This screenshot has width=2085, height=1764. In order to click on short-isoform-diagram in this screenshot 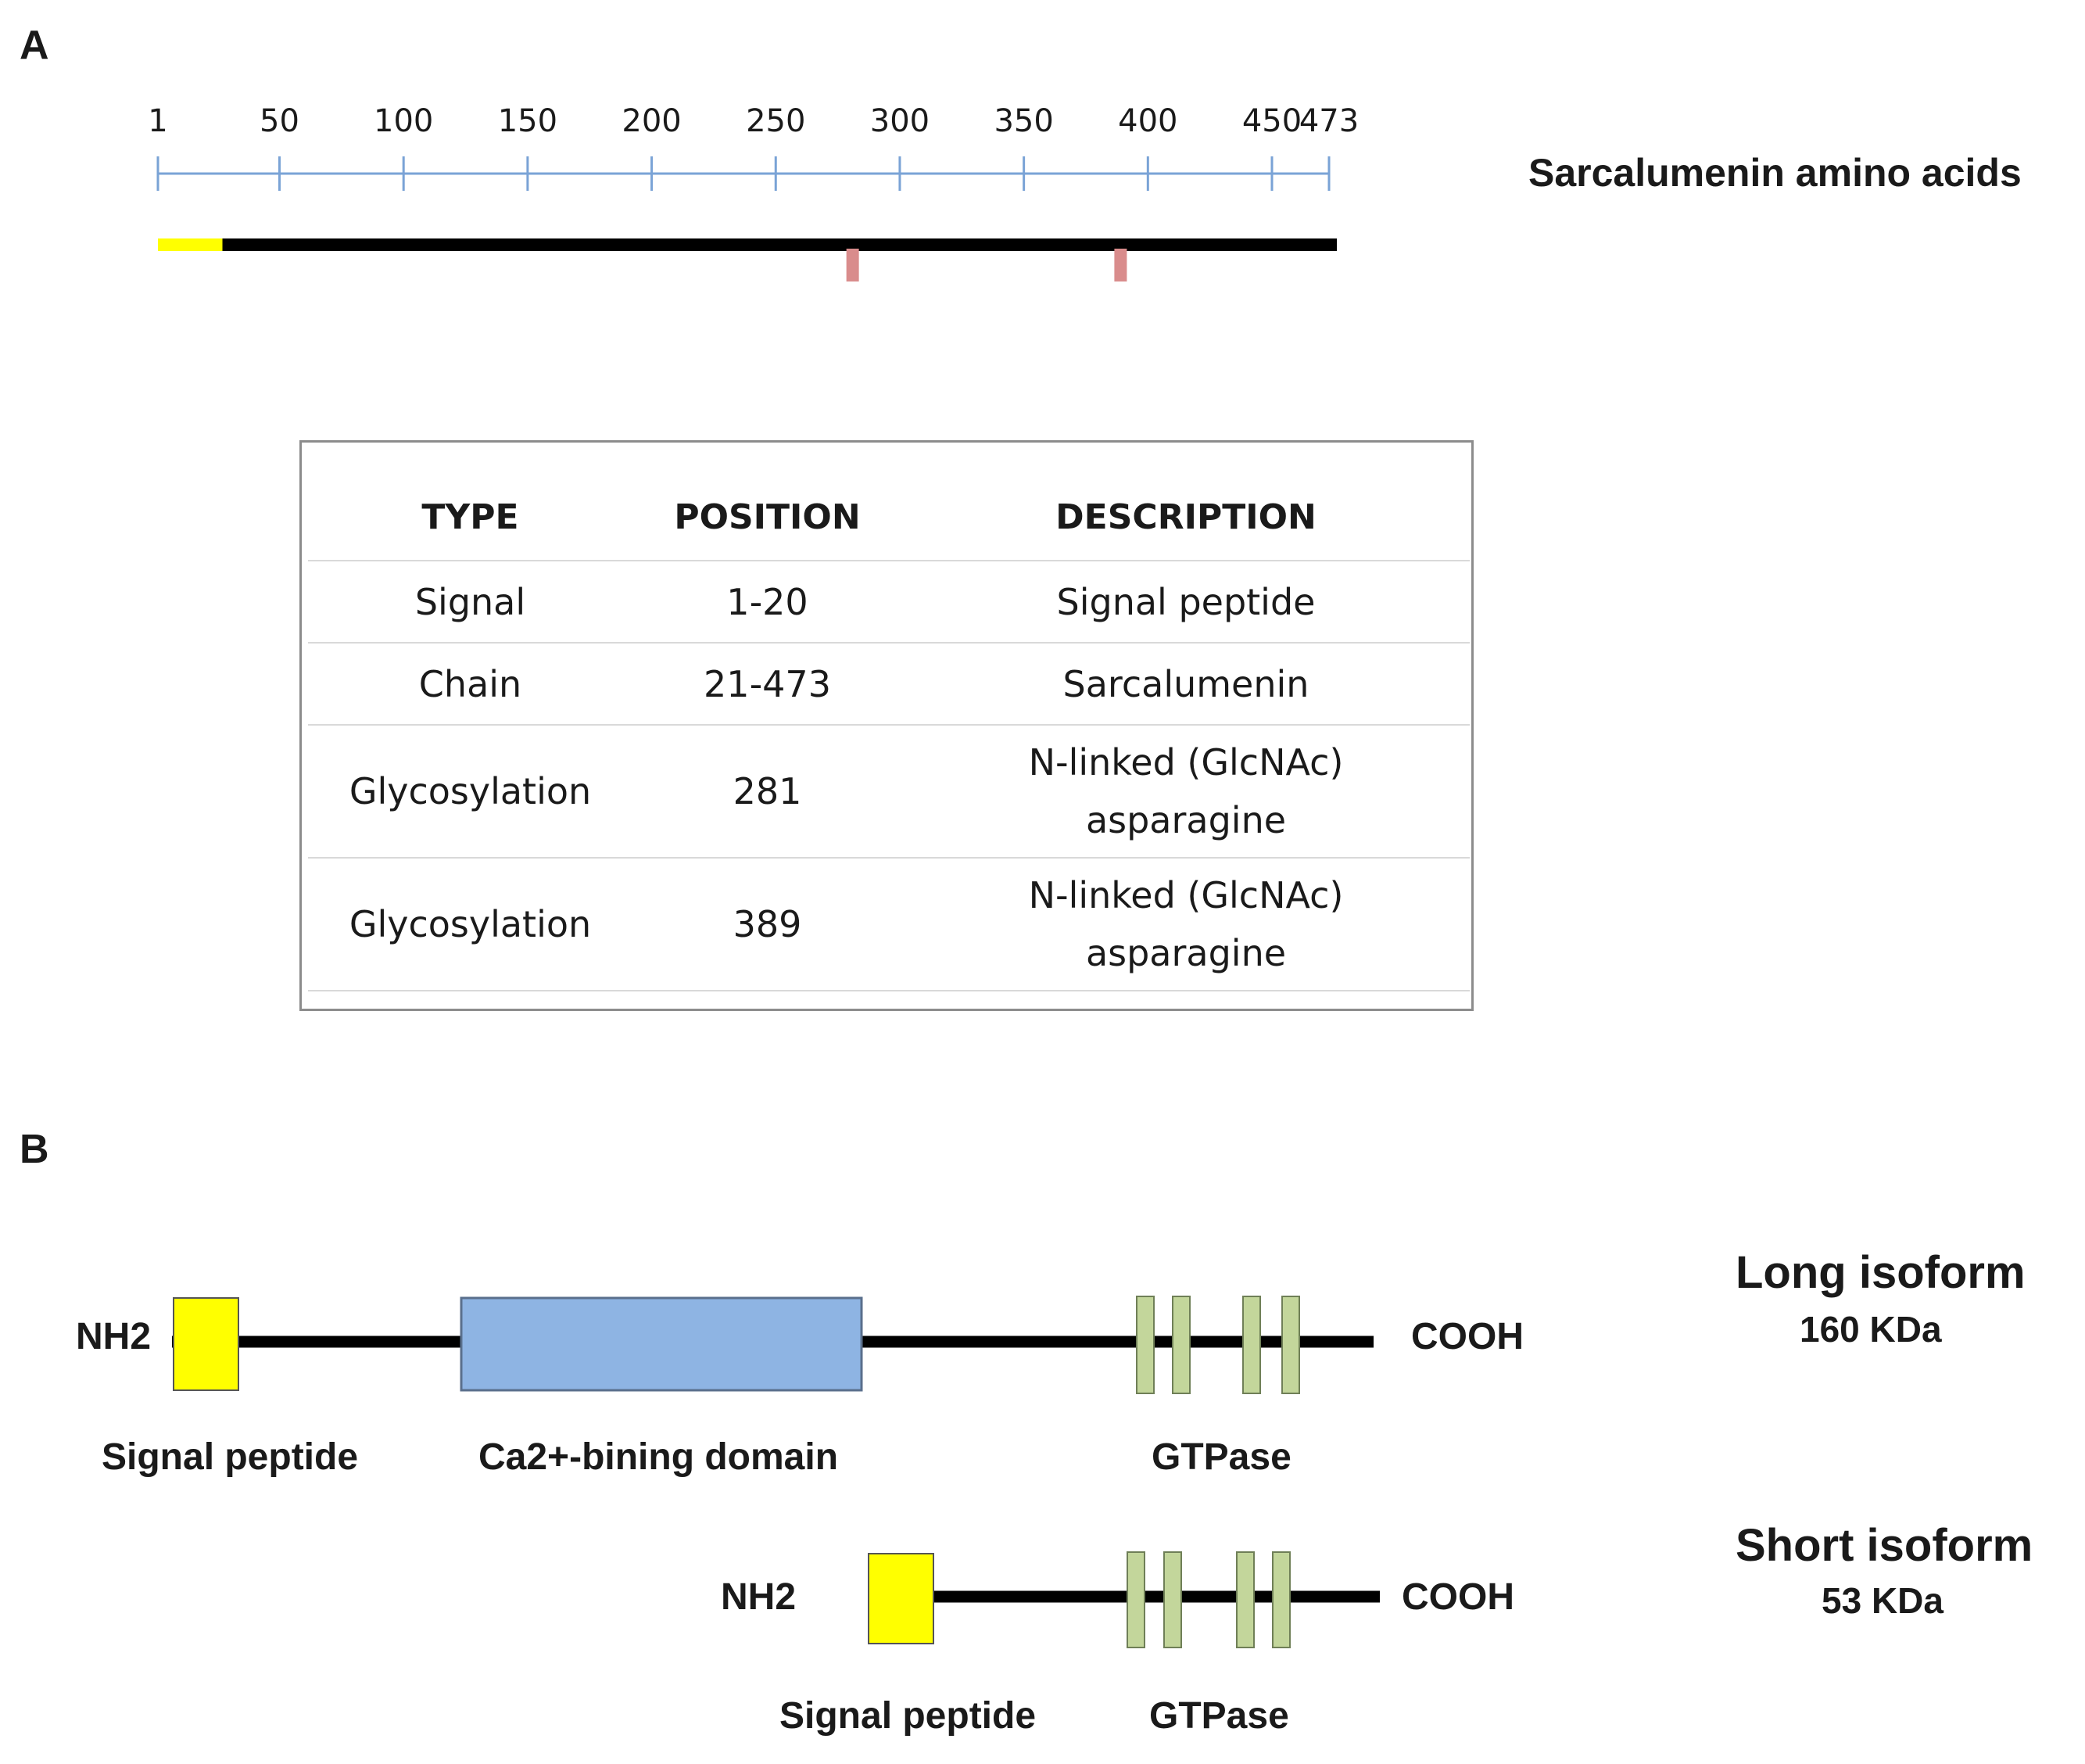, I will do `click(1124, 1599)`.